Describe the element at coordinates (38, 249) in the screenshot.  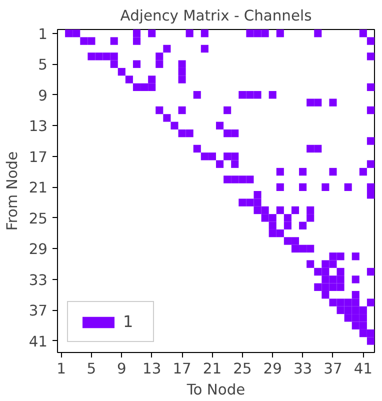
I see `y-tick-label: 29` at that location.